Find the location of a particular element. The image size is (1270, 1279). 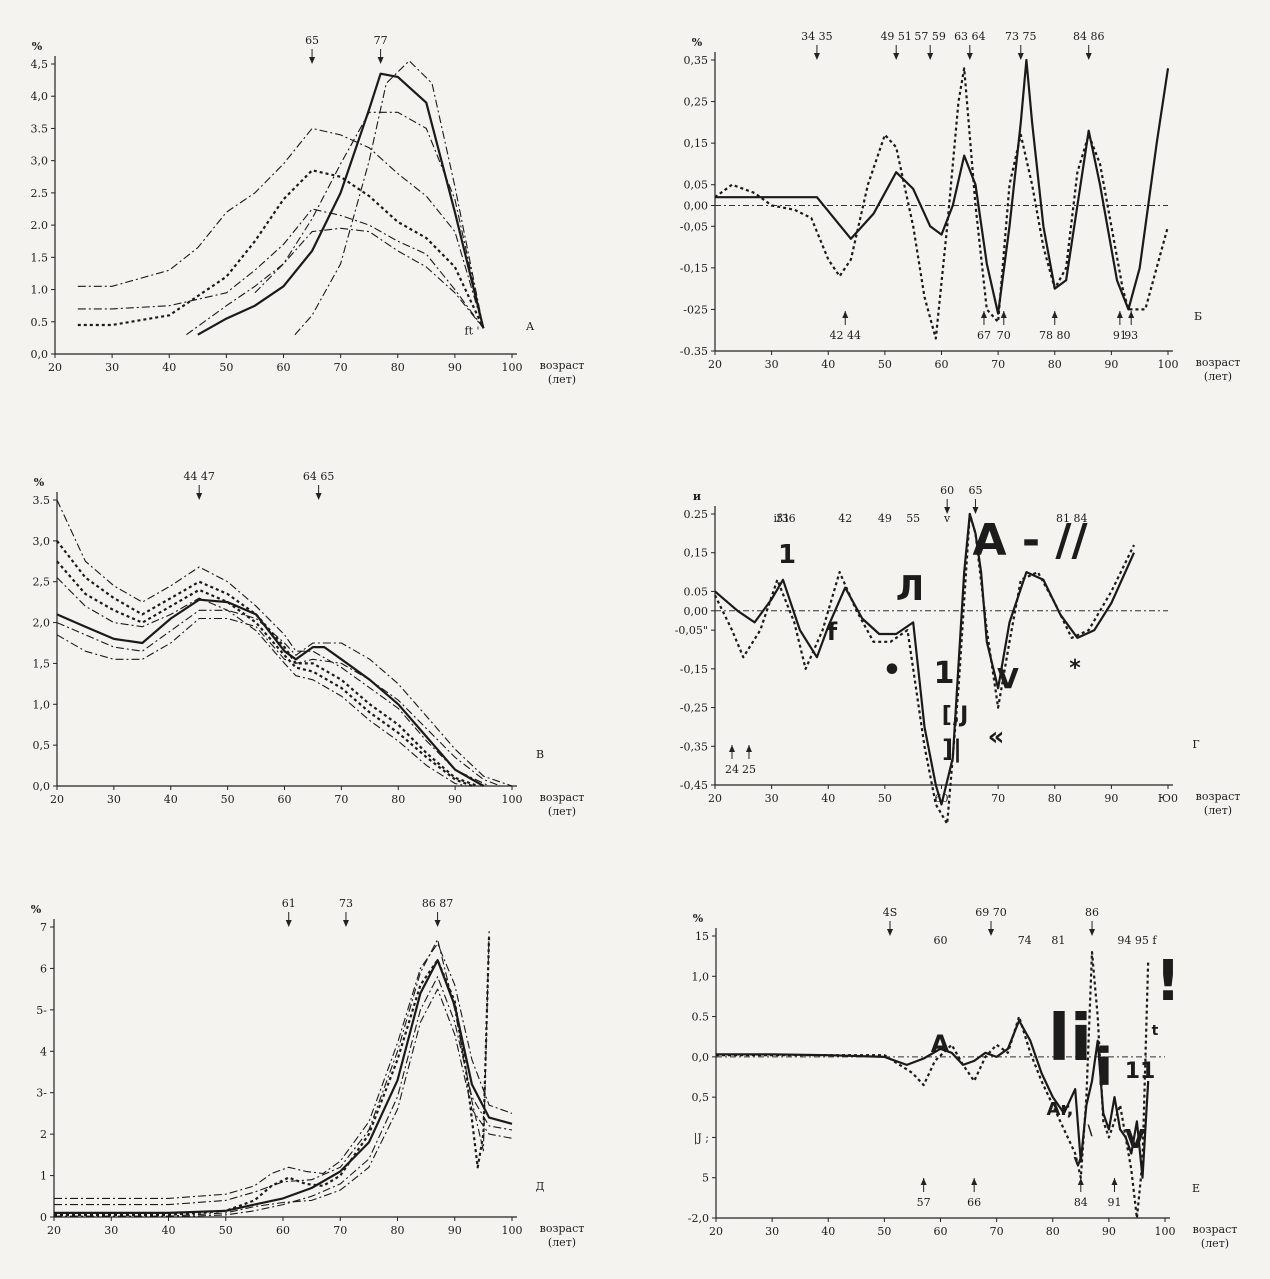

y-tick-label: 2 is located at coordinates (43, 1134).